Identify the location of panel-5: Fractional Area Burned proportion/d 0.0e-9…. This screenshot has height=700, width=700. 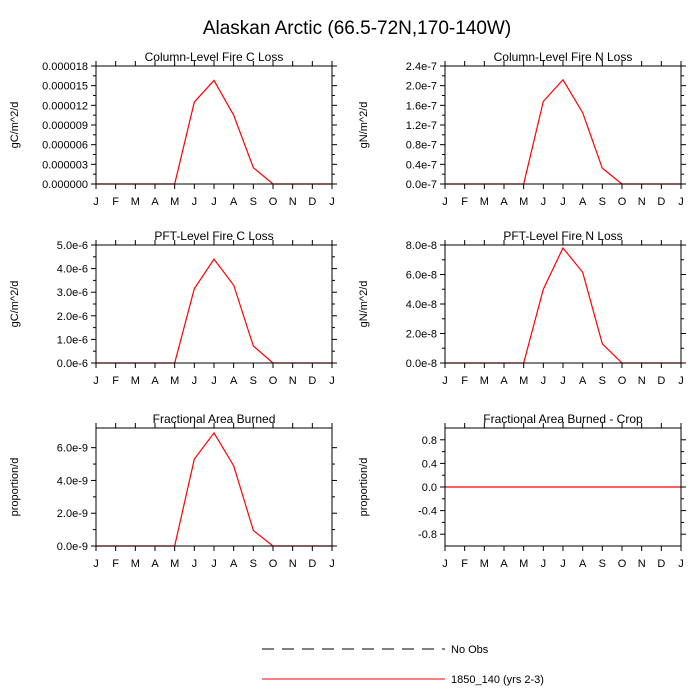
(173, 491).